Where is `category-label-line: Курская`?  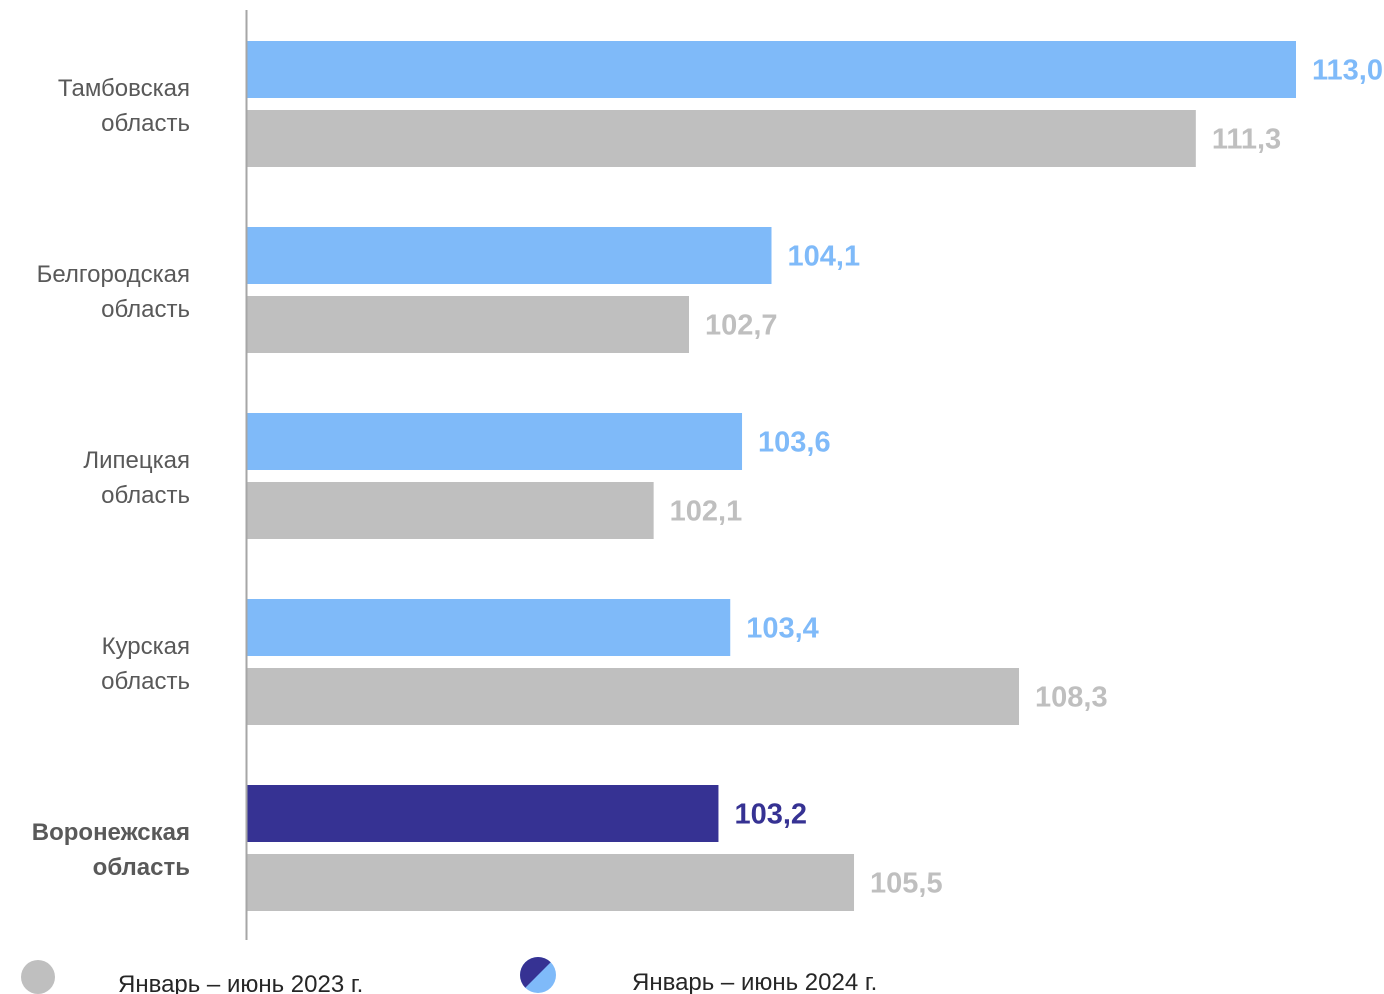
category-label-line: Курская is located at coordinates (146, 646).